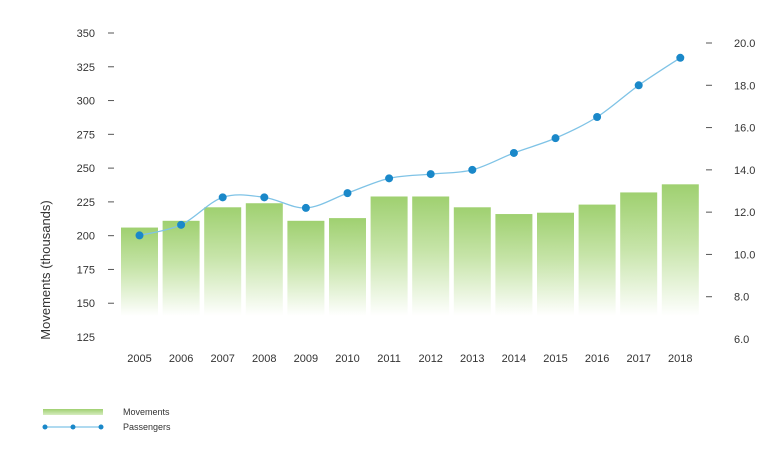  I want to click on legend-movements-swatch, so click(73, 412).